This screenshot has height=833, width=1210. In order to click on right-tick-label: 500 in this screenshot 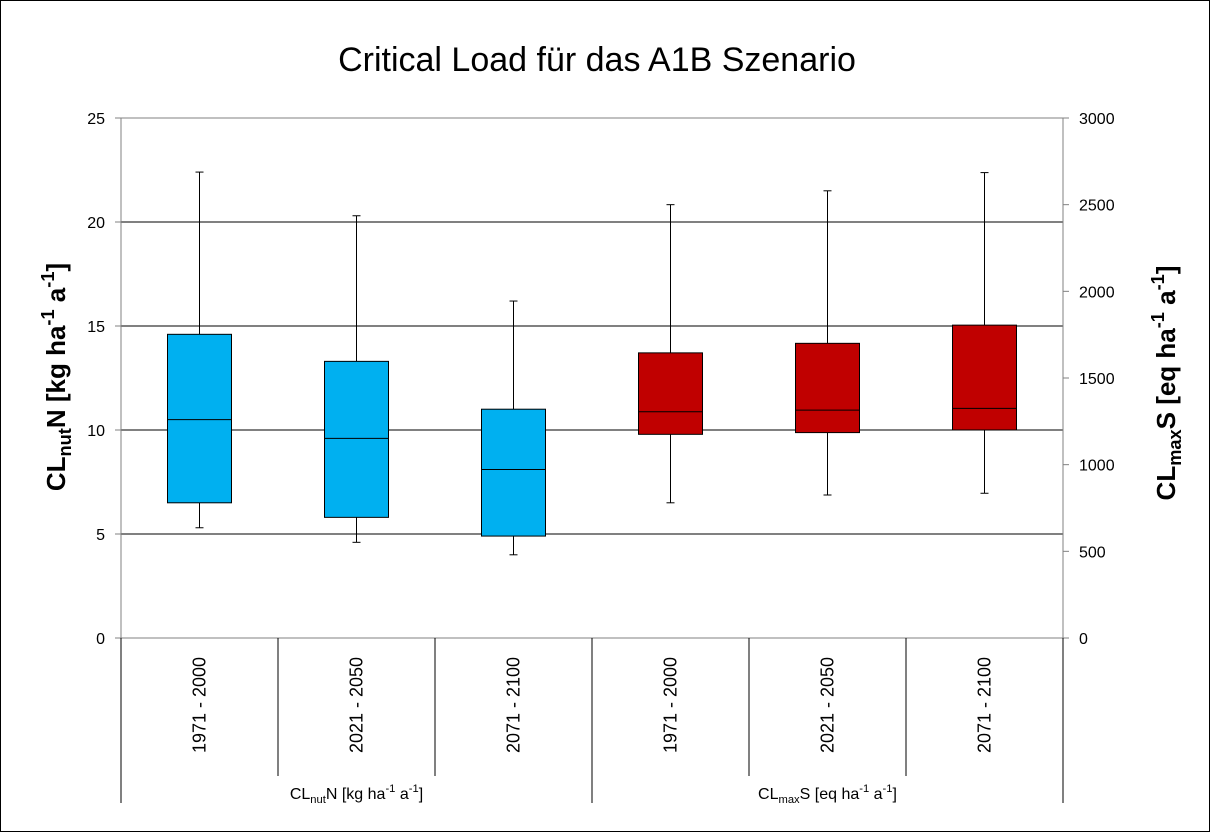, I will do `click(1092, 552)`.